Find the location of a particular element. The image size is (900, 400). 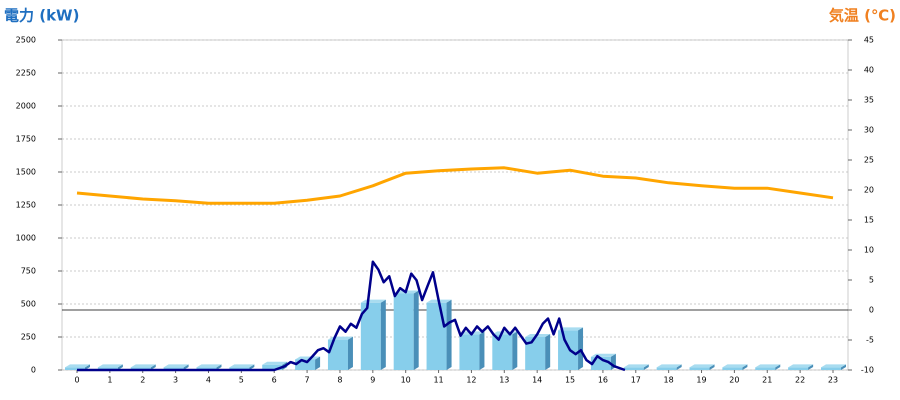

x-tick-label: 21 is located at coordinates (767, 380).